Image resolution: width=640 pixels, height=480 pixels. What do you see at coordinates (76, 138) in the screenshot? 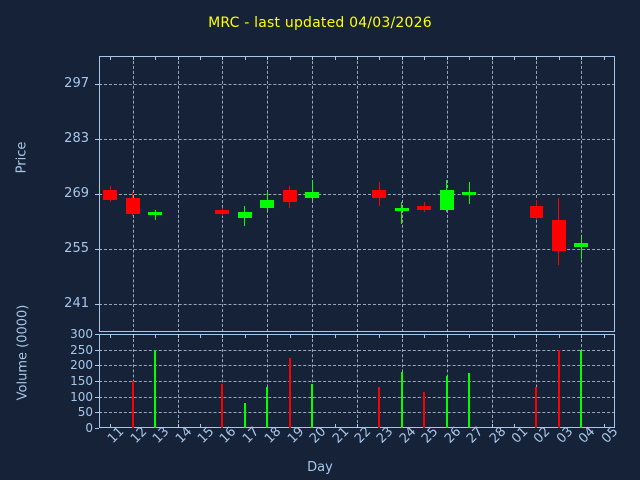
I see `price-axis-label: 283` at bounding box center [76, 138].